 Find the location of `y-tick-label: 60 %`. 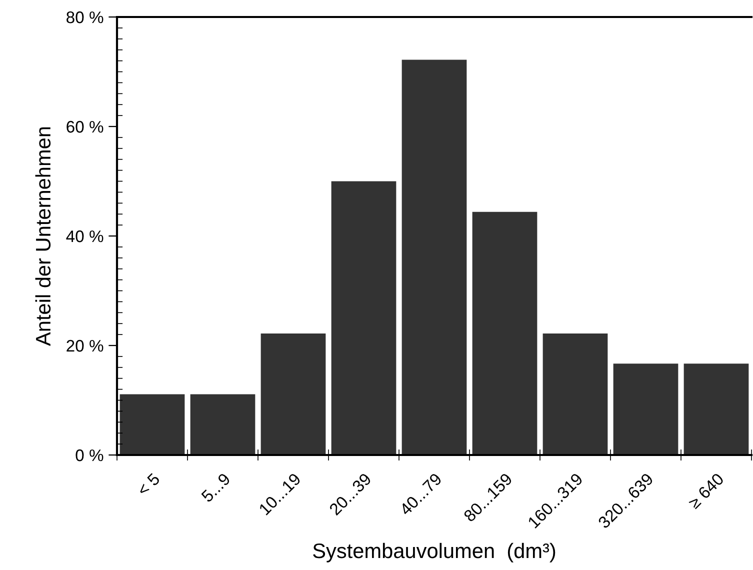

y-tick-label: 60 % is located at coordinates (85, 126).